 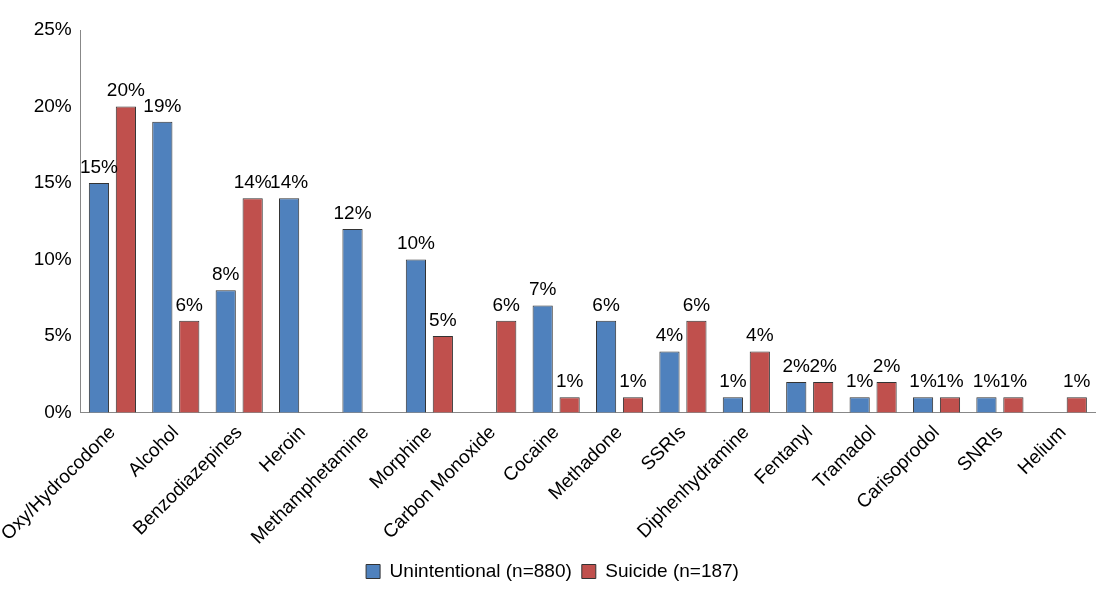 What do you see at coordinates (352, 212) in the screenshot?
I see `data-label: 12%` at bounding box center [352, 212].